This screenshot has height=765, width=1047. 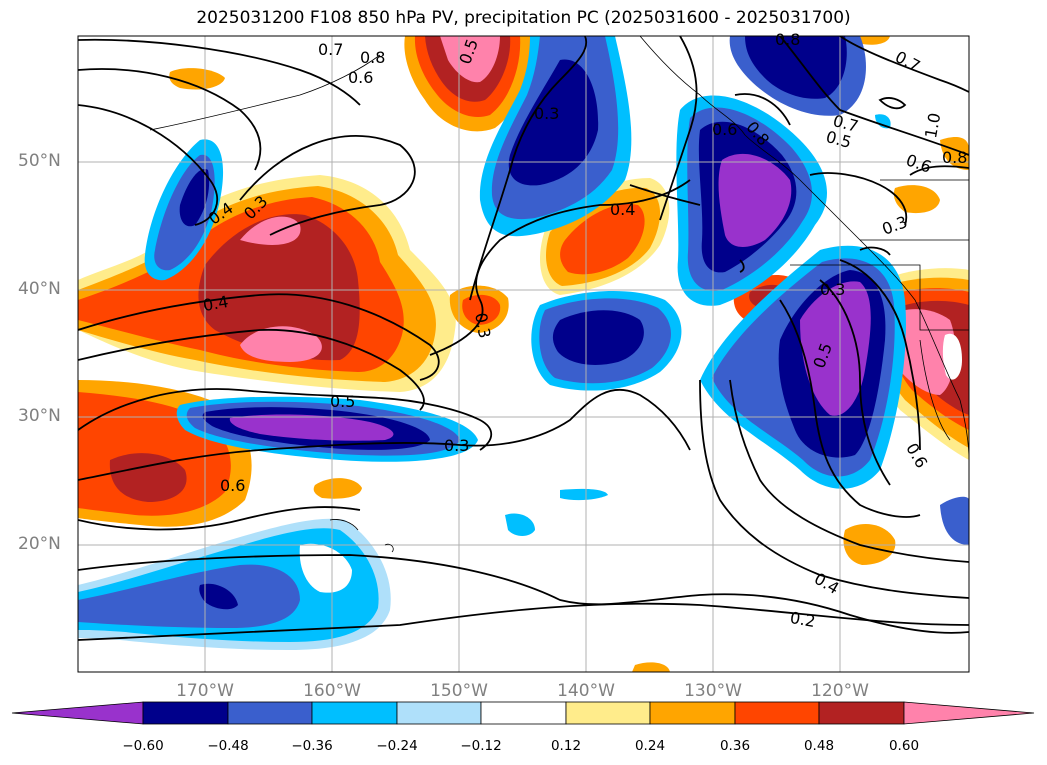 What do you see at coordinates (735, 746) in the screenshot?
I see `colorbar-tick-label: 0.36` at bounding box center [735, 746].